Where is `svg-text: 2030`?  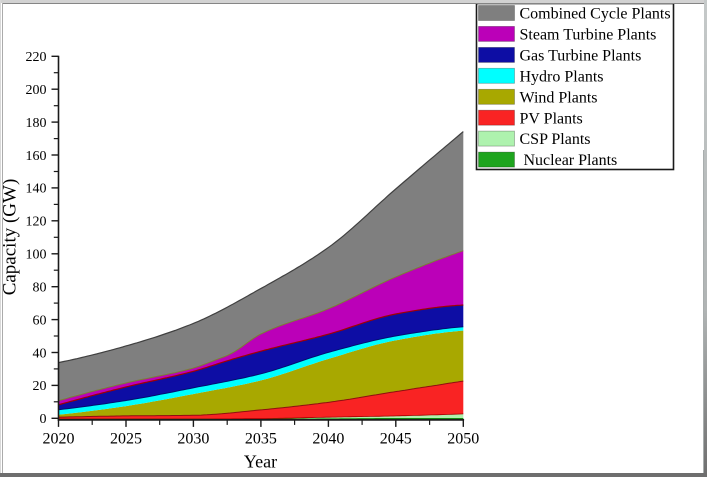
svg-text: 2030 is located at coordinates (193, 439).